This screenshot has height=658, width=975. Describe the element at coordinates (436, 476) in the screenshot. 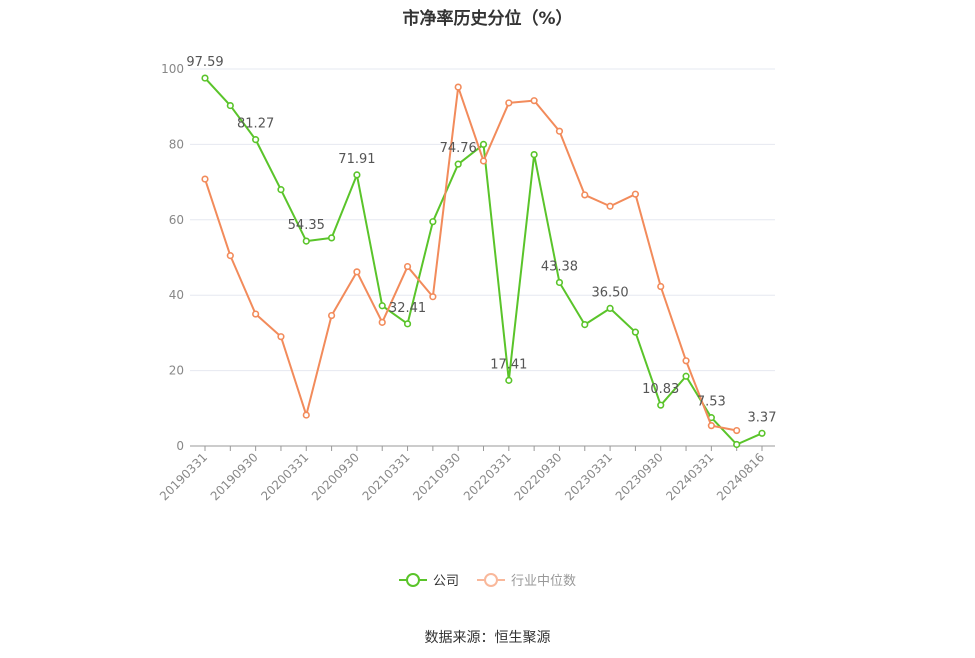

I see `x-tick-label: 20210930` at that location.